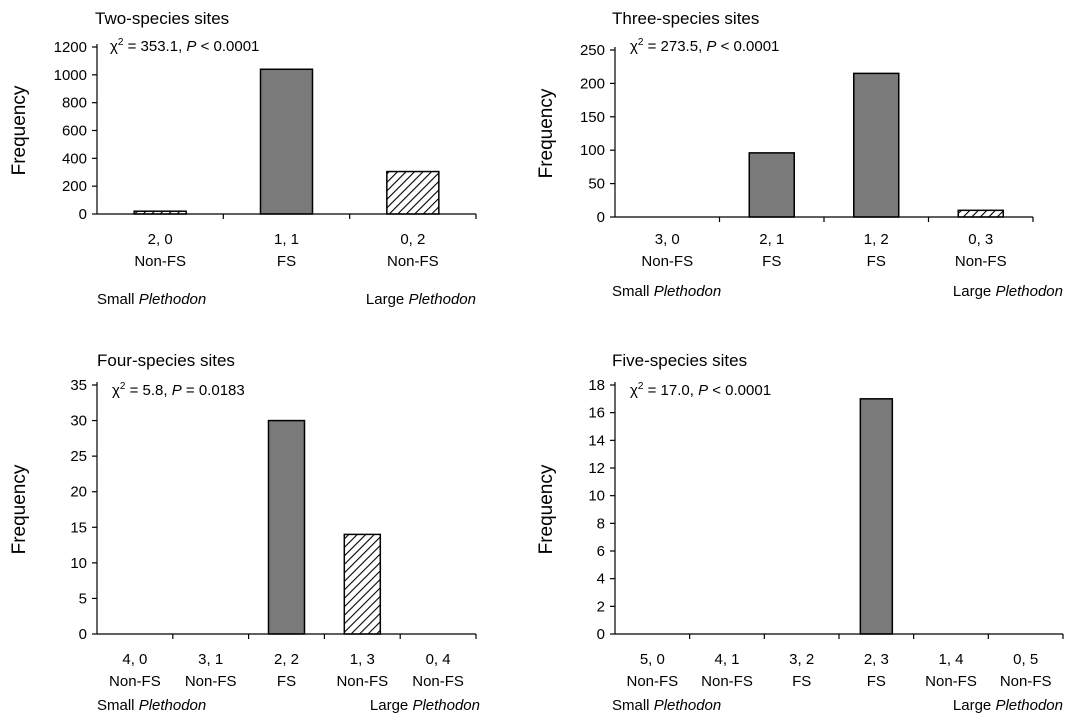 The height and width of the screenshot is (715, 1067). Describe the element at coordinates (670, 390) in the screenshot. I see `chi-value: = 17.0,` at that location.